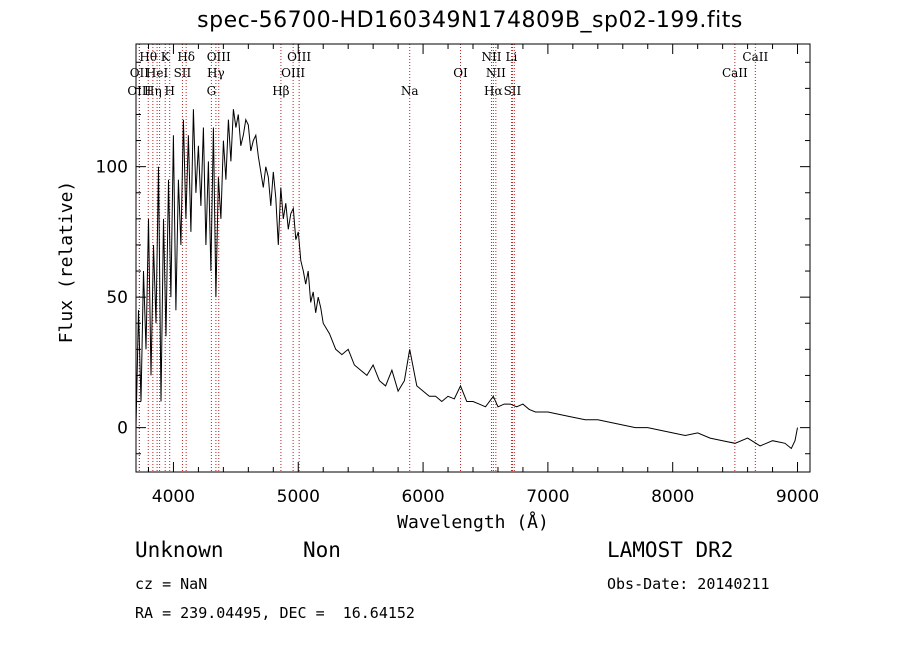 This screenshot has width=900, height=649. Describe the element at coordinates (148, 57) in the screenshot. I see `line-label: Hθ` at that location.